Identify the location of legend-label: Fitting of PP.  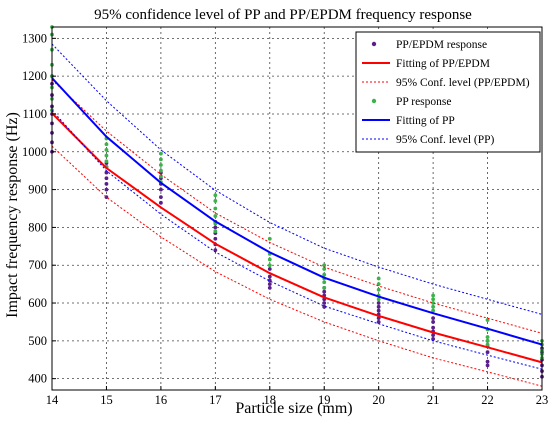
(425, 121).